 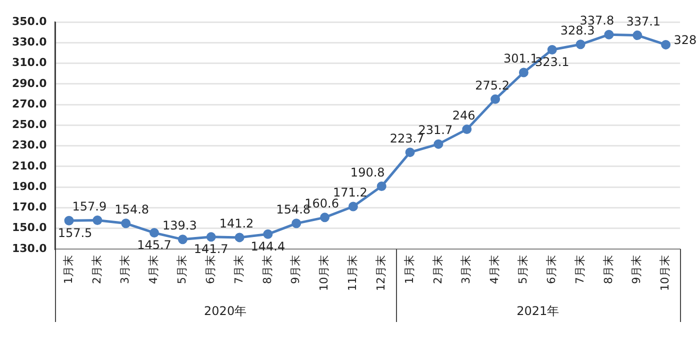 I want to click on data-label: 157.9, so click(x=89, y=206).